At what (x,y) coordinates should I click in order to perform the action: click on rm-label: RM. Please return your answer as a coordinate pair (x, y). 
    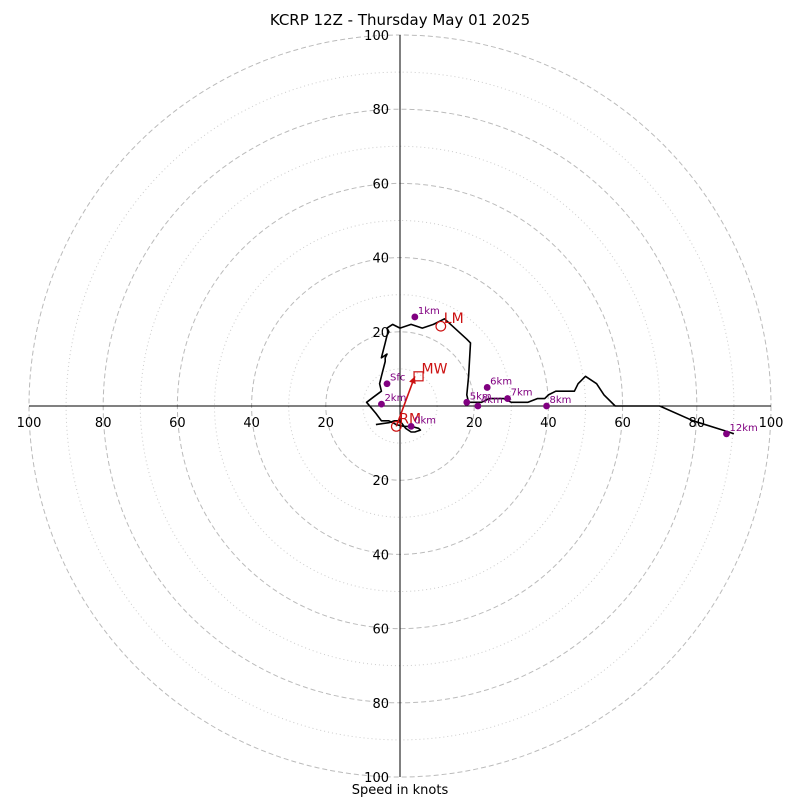
    Looking at the image, I should click on (410, 419).